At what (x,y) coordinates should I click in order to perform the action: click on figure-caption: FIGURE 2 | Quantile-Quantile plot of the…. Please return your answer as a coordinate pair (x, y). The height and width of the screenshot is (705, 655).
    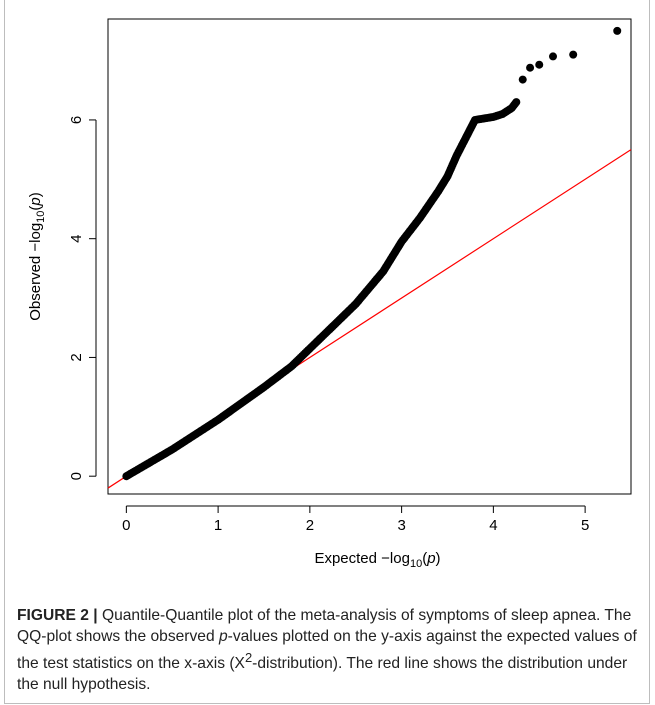
    Looking at the image, I should click on (327, 650).